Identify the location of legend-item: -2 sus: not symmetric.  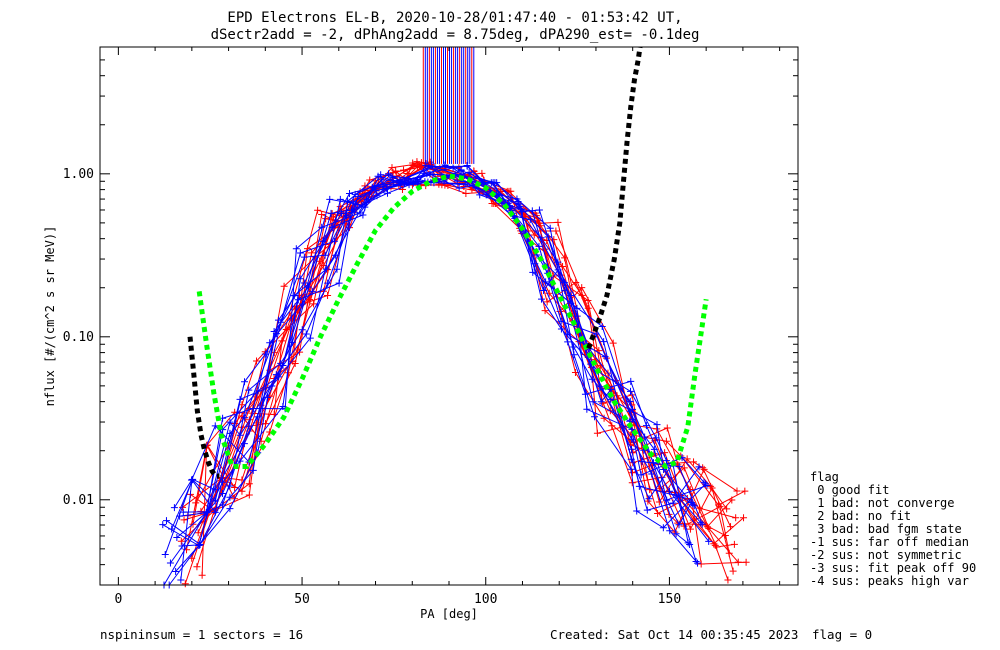
(886, 555).